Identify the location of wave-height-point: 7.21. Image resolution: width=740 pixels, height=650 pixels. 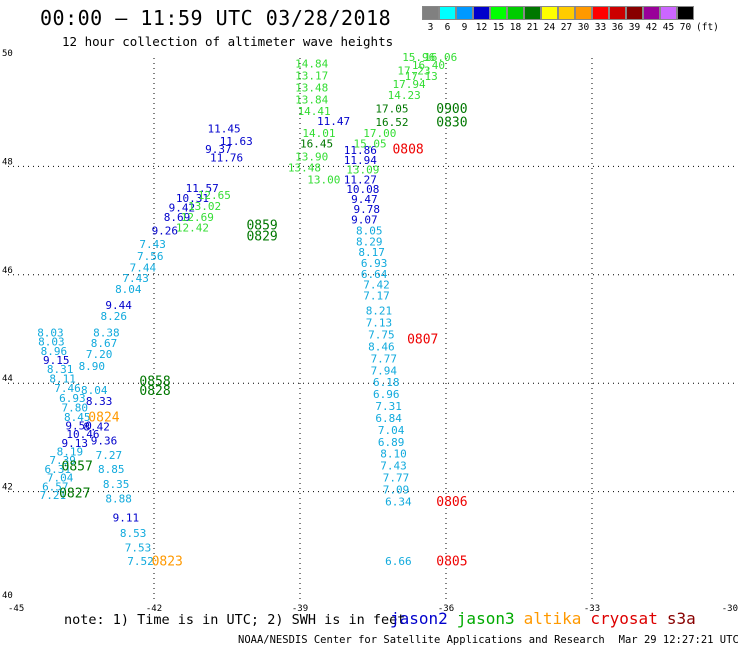
(53, 495).